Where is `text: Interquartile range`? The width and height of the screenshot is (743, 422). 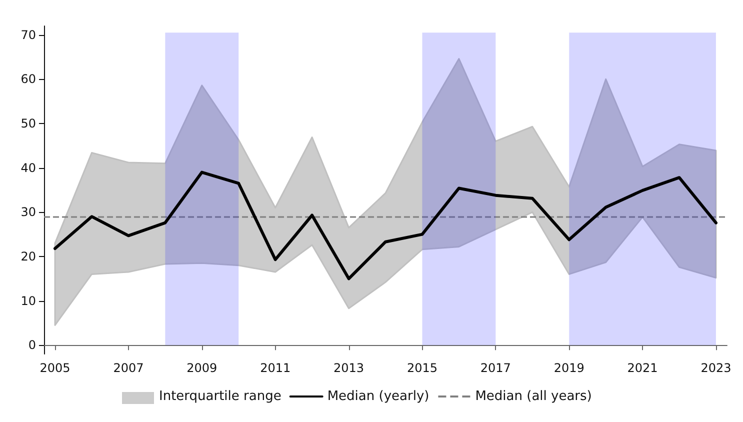
text: Interquartile range is located at coordinates (220, 396).